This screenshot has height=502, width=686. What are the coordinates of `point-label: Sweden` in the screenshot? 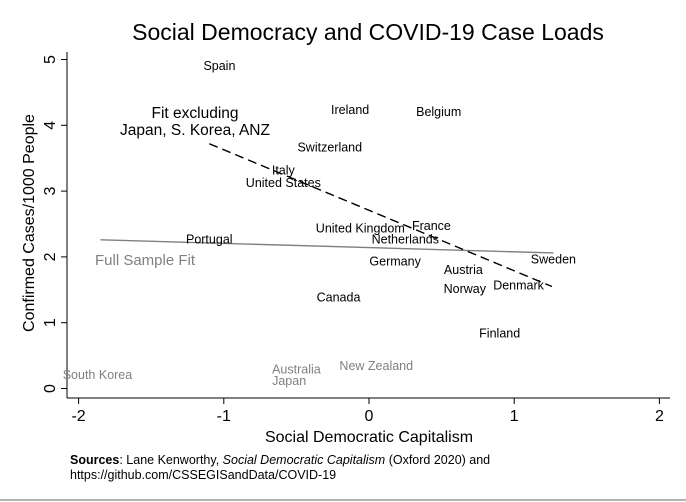 It's located at (553, 259).